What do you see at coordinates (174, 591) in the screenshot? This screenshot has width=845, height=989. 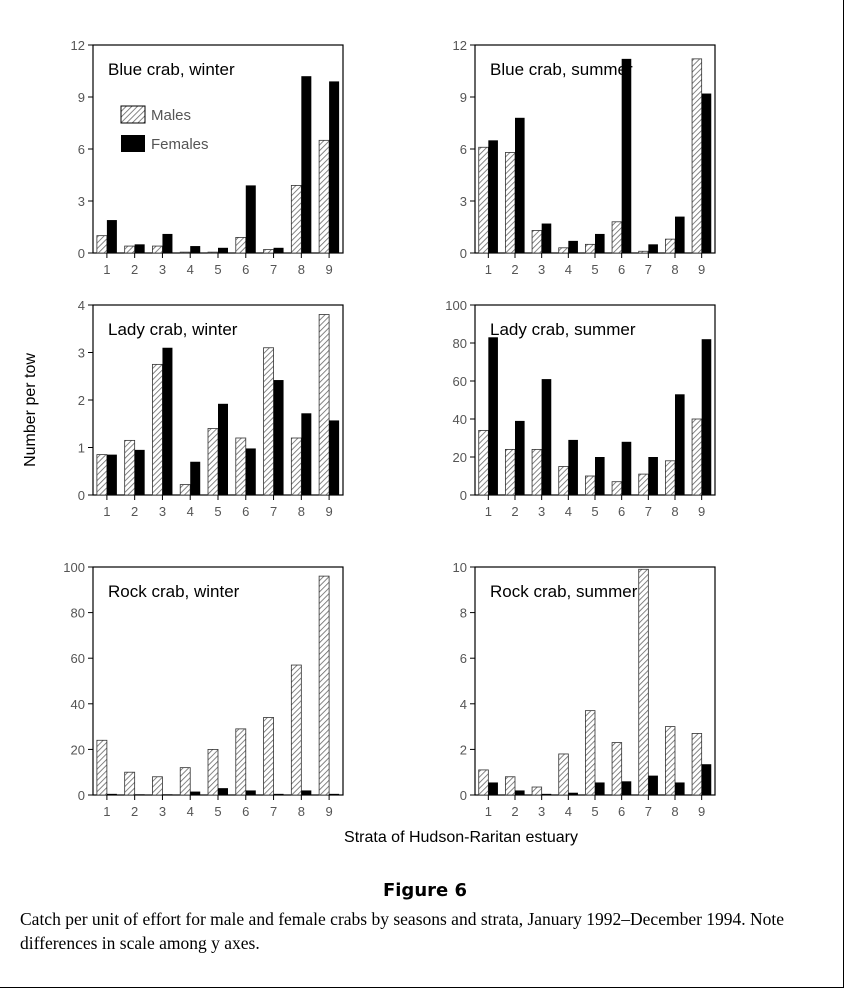 I see `panel-title: Rock crab, winter` at bounding box center [174, 591].